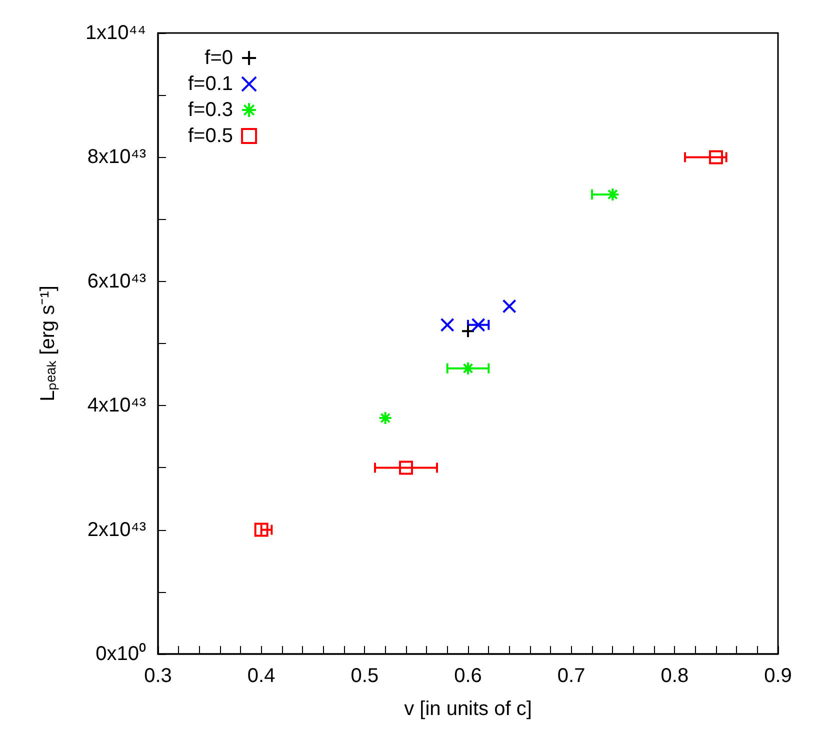  I want to click on y-tick-label: 6x10⁴³, so click(116, 281).